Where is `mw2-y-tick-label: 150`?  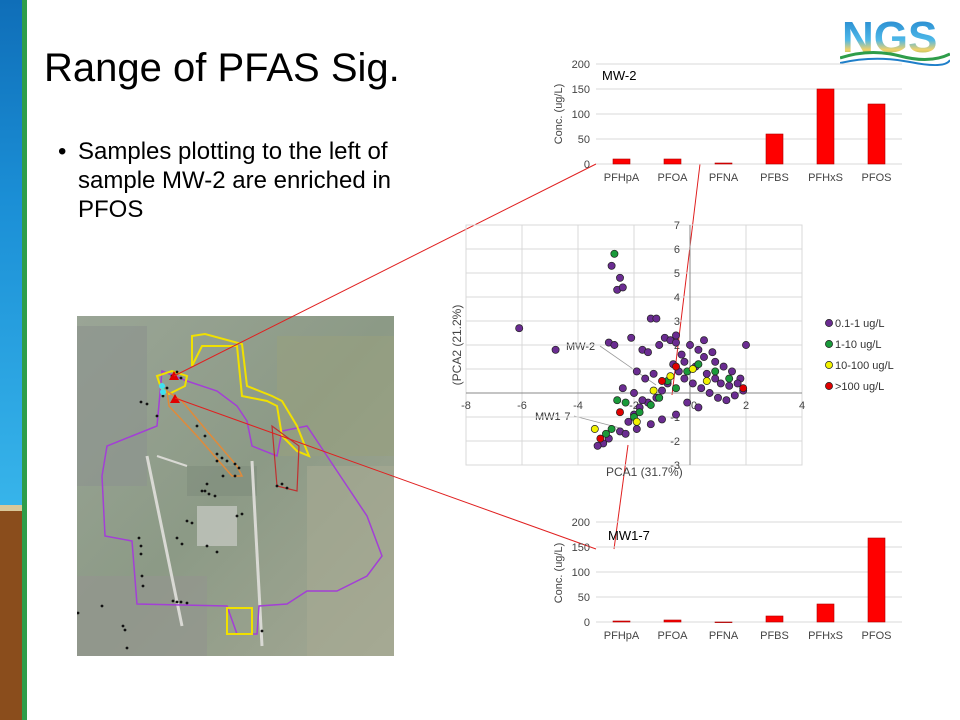
mw2-y-tick-label: 150 is located at coordinates (581, 90).